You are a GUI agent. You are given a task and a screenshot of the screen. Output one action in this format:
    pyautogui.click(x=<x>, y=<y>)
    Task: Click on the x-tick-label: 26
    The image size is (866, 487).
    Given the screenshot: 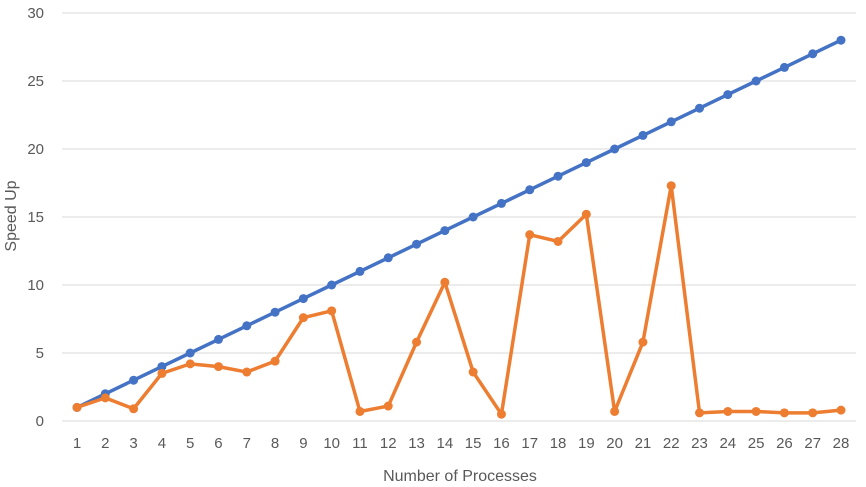 What is the action you would take?
    pyautogui.click(x=784, y=443)
    